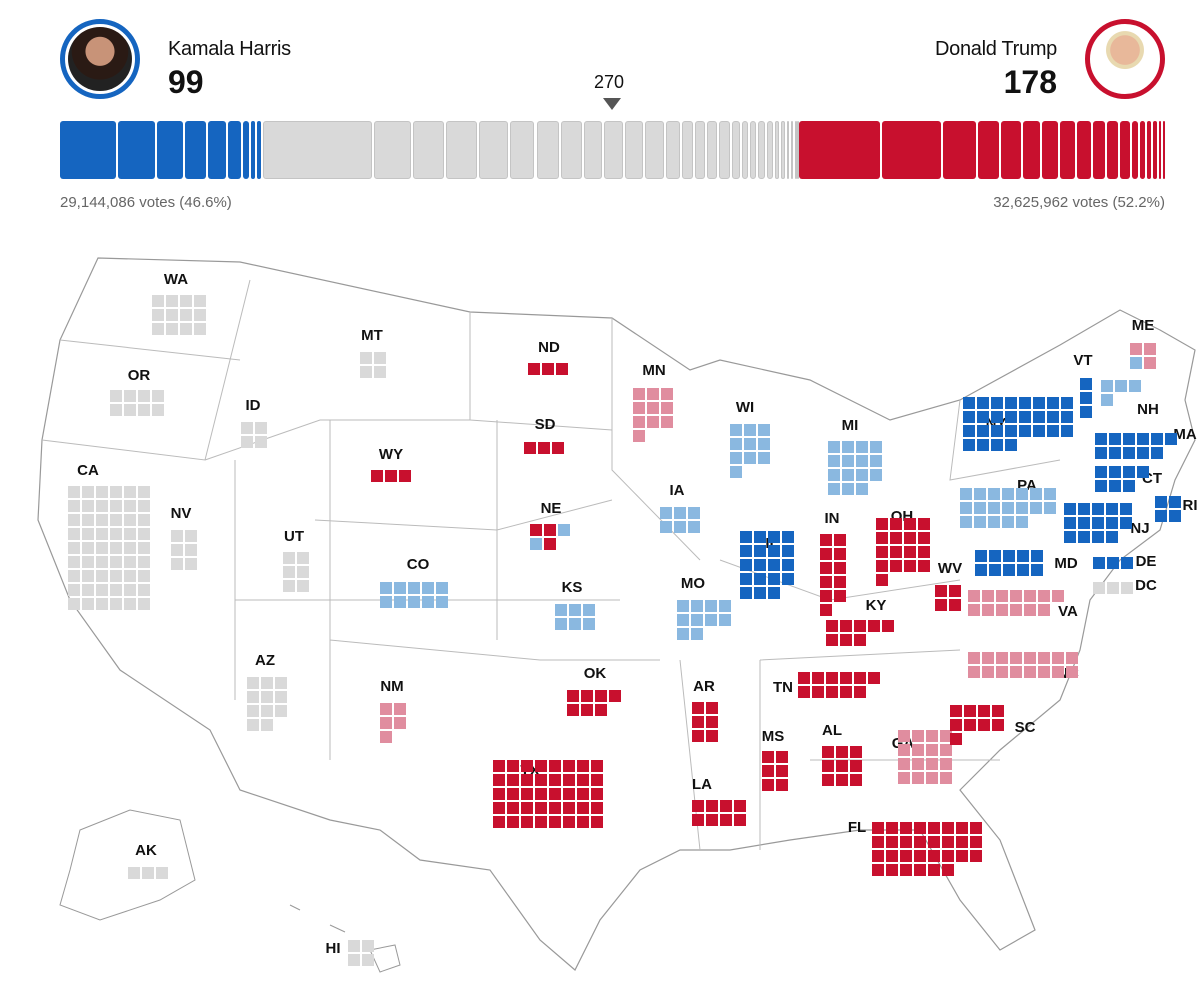 The width and height of the screenshot is (1200, 1001). Describe the element at coordinates (1175, 516) in the screenshot. I see `ev-cell-ri` at that location.